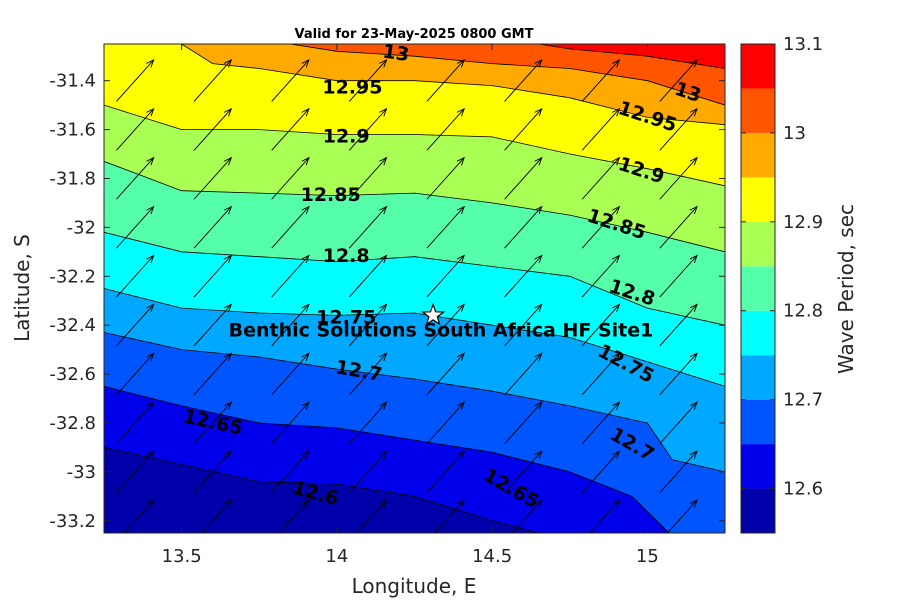  I want to click on y-axis-label: Latitude, S, so click(22, 288).